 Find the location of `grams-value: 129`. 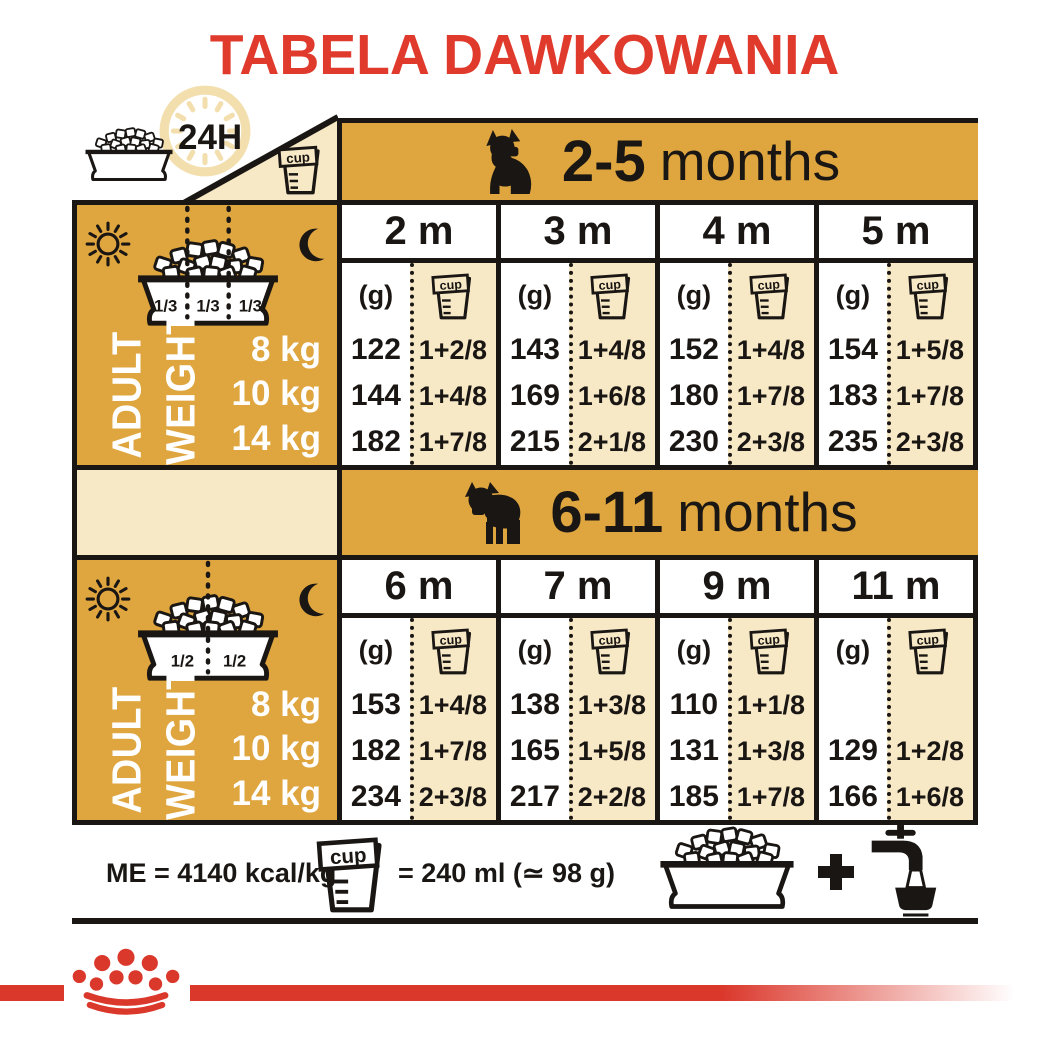

grams-value: 129 is located at coordinates (852, 750).